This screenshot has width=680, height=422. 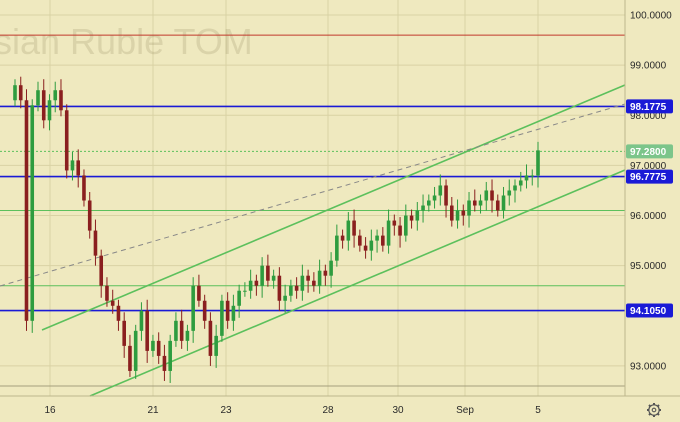 What do you see at coordinates (465, 410) in the screenshot?
I see `x-tick-label: Sep` at bounding box center [465, 410].